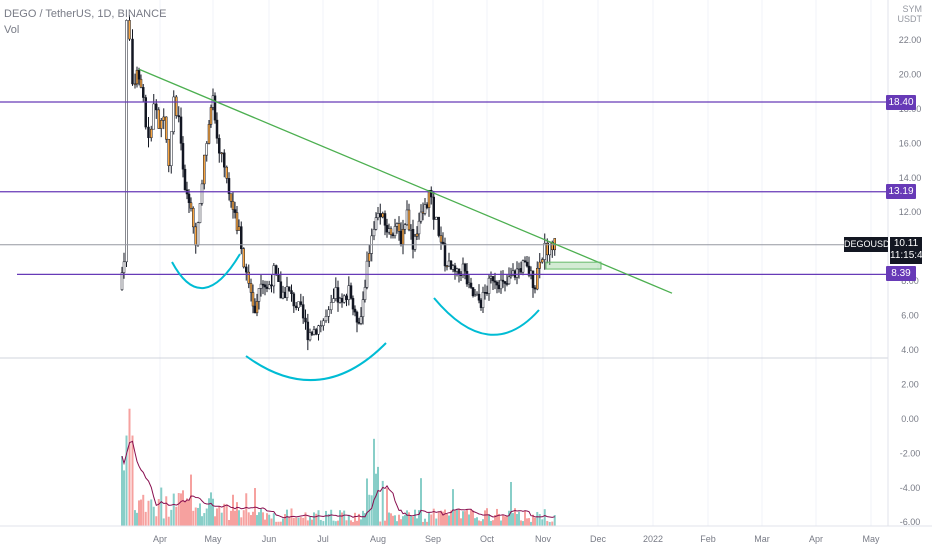 The height and width of the screenshot is (550, 932). I want to click on rounding-patterns, so click(355, 317).